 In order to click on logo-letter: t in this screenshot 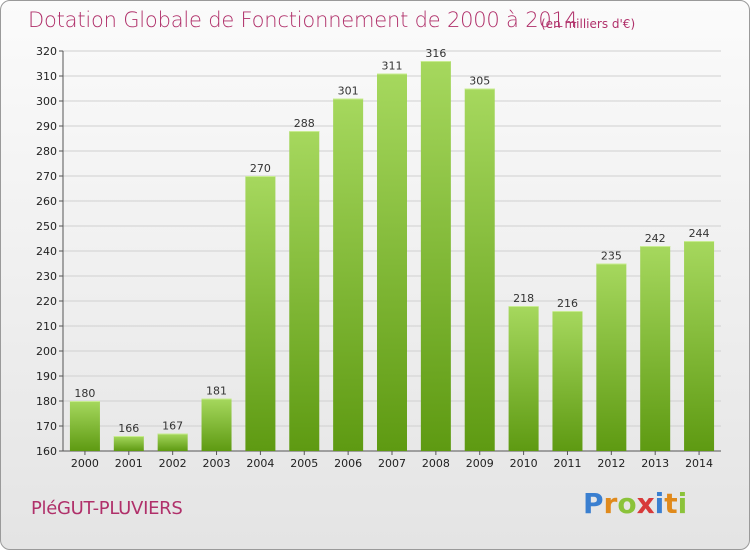, I will do `click(671, 503)`.